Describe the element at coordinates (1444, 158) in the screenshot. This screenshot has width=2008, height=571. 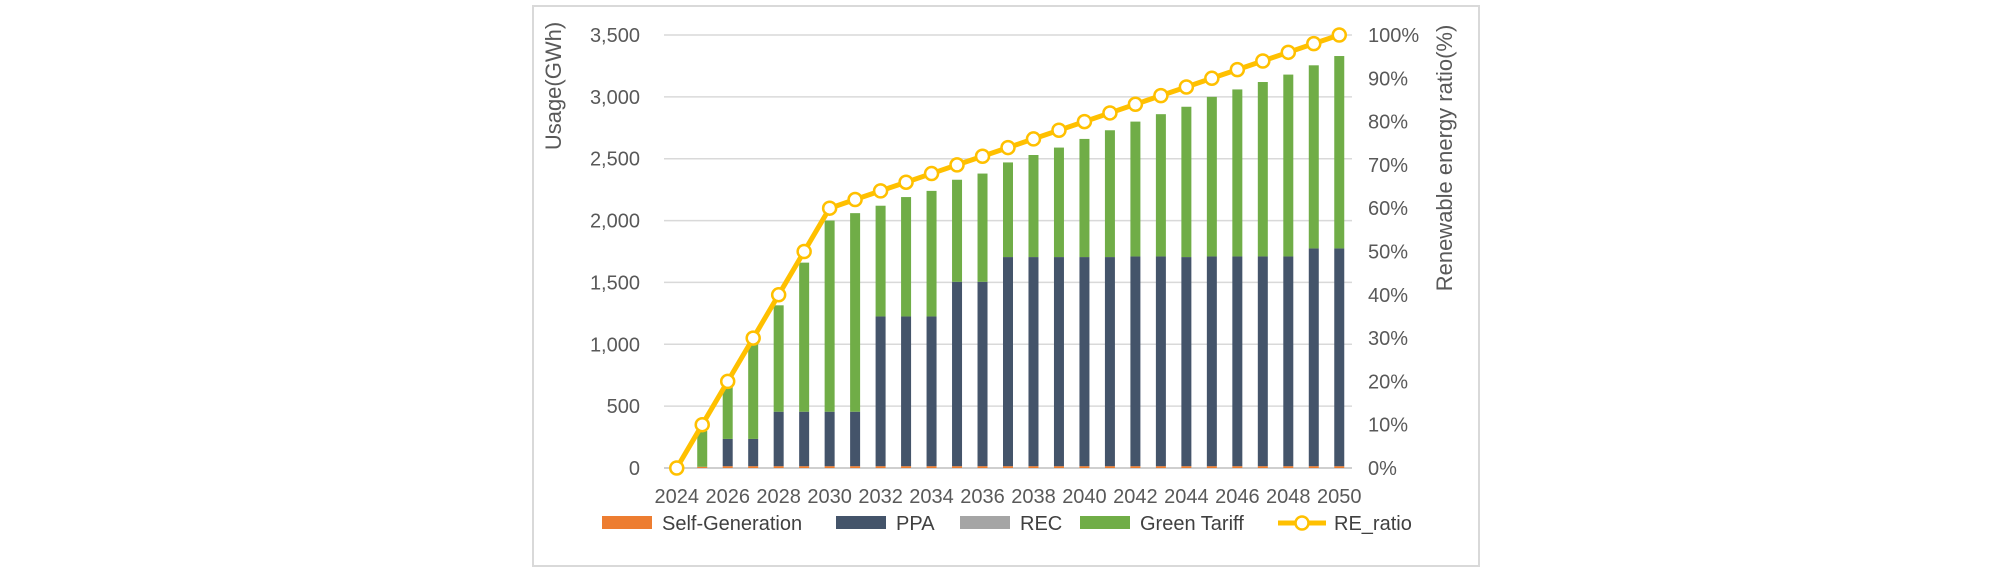
I see `y2-axis-title: Renewable energy ratio(%)` at that location.